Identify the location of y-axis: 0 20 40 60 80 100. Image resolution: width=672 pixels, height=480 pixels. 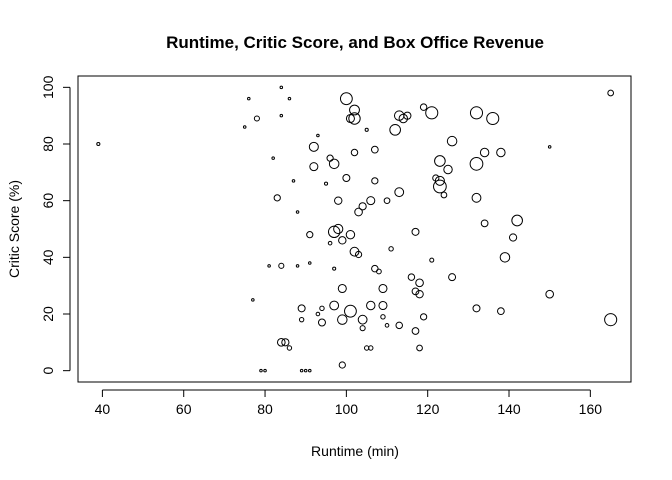
(55, 224).